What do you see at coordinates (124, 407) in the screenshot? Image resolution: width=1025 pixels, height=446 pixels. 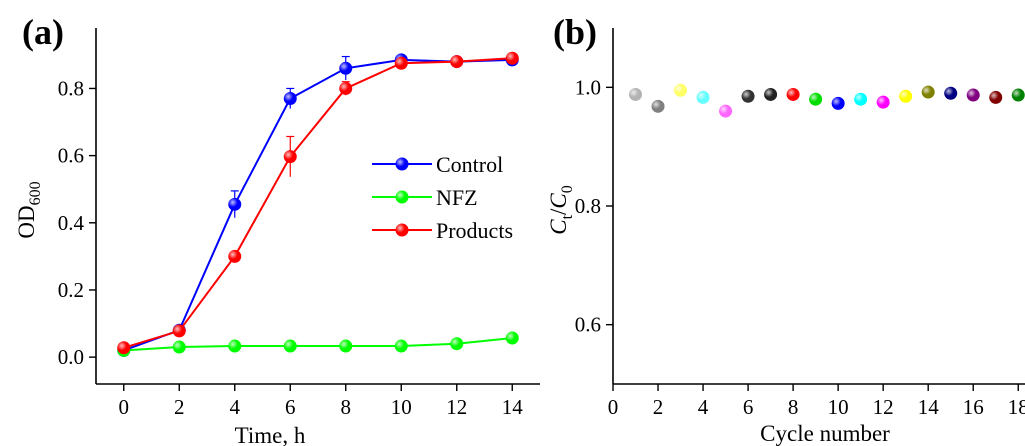 I see `panel-a-x-tick-label: 0` at bounding box center [124, 407].